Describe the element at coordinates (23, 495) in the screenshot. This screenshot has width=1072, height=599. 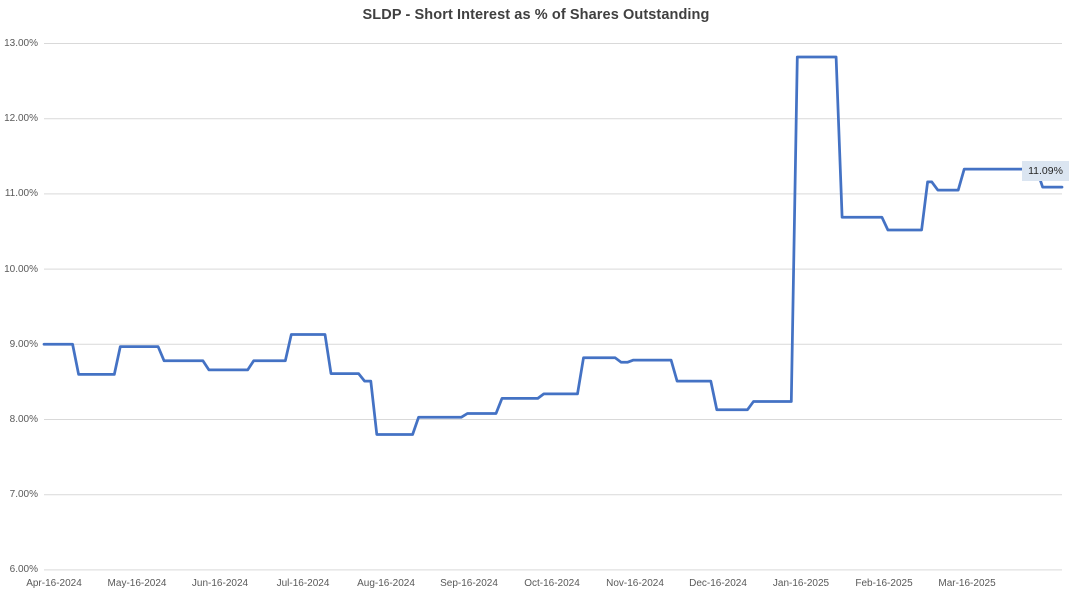
I see `y-tick-label: 7.00%` at that location.